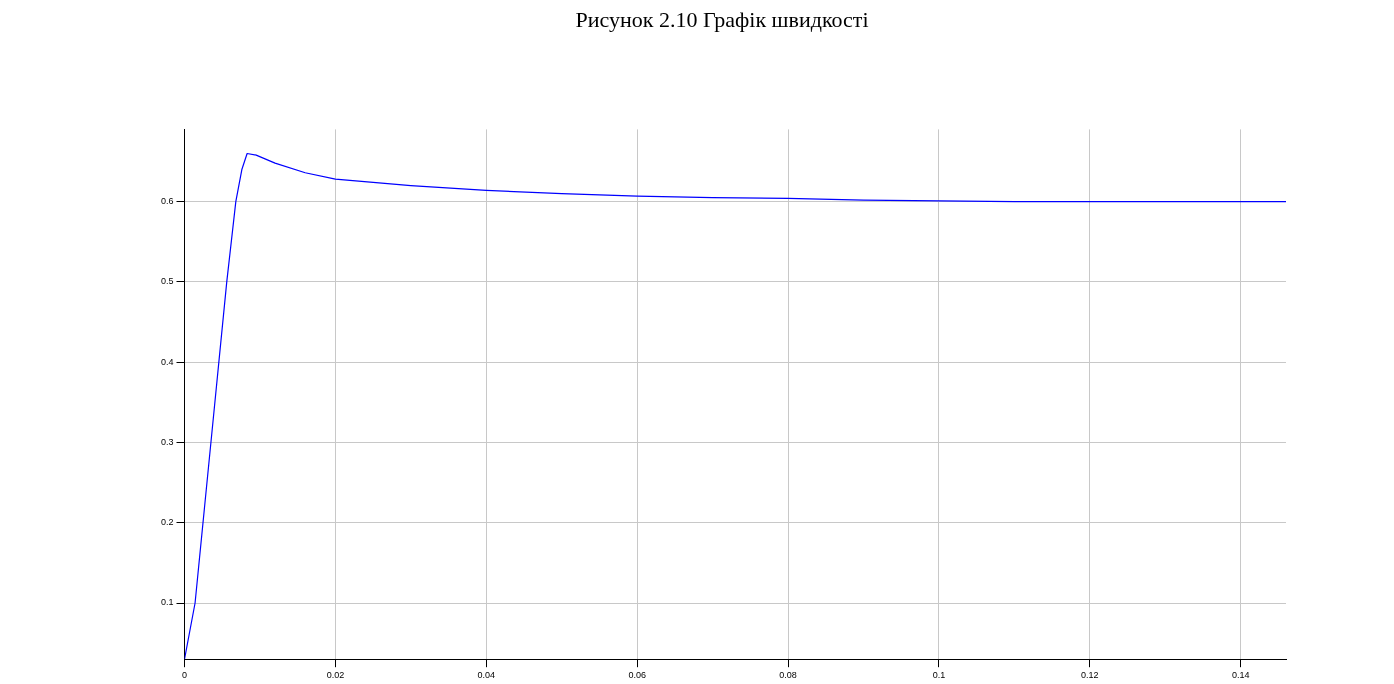 This screenshot has width=1394, height=684. Describe the element at coordinates (167, 201) in the screenshot. I see `y-tick-label: 0.6` at that location.